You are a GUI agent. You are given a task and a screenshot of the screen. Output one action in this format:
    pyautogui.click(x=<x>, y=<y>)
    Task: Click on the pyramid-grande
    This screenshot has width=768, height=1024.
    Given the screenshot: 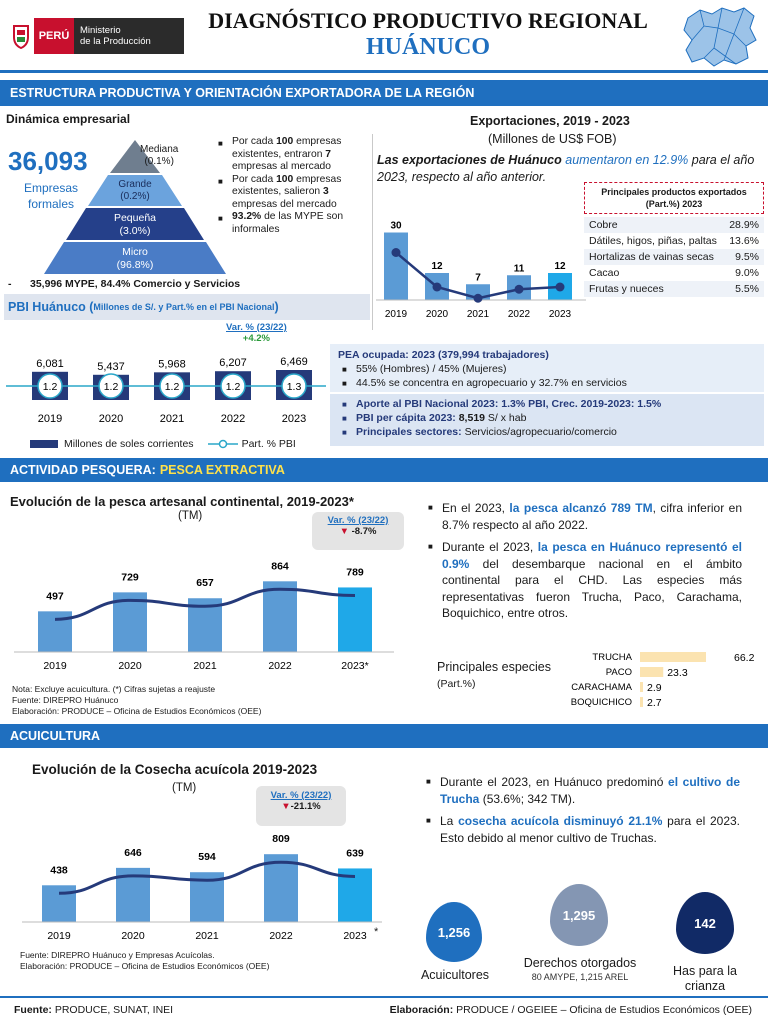 What is the action you would take?
    pyautogui.click(x=135, y=190)
    